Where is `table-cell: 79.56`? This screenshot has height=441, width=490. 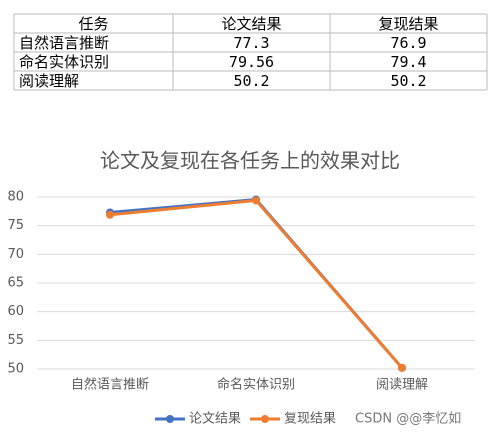
table-cell: 79.56 is located at coordinates (251, 62).